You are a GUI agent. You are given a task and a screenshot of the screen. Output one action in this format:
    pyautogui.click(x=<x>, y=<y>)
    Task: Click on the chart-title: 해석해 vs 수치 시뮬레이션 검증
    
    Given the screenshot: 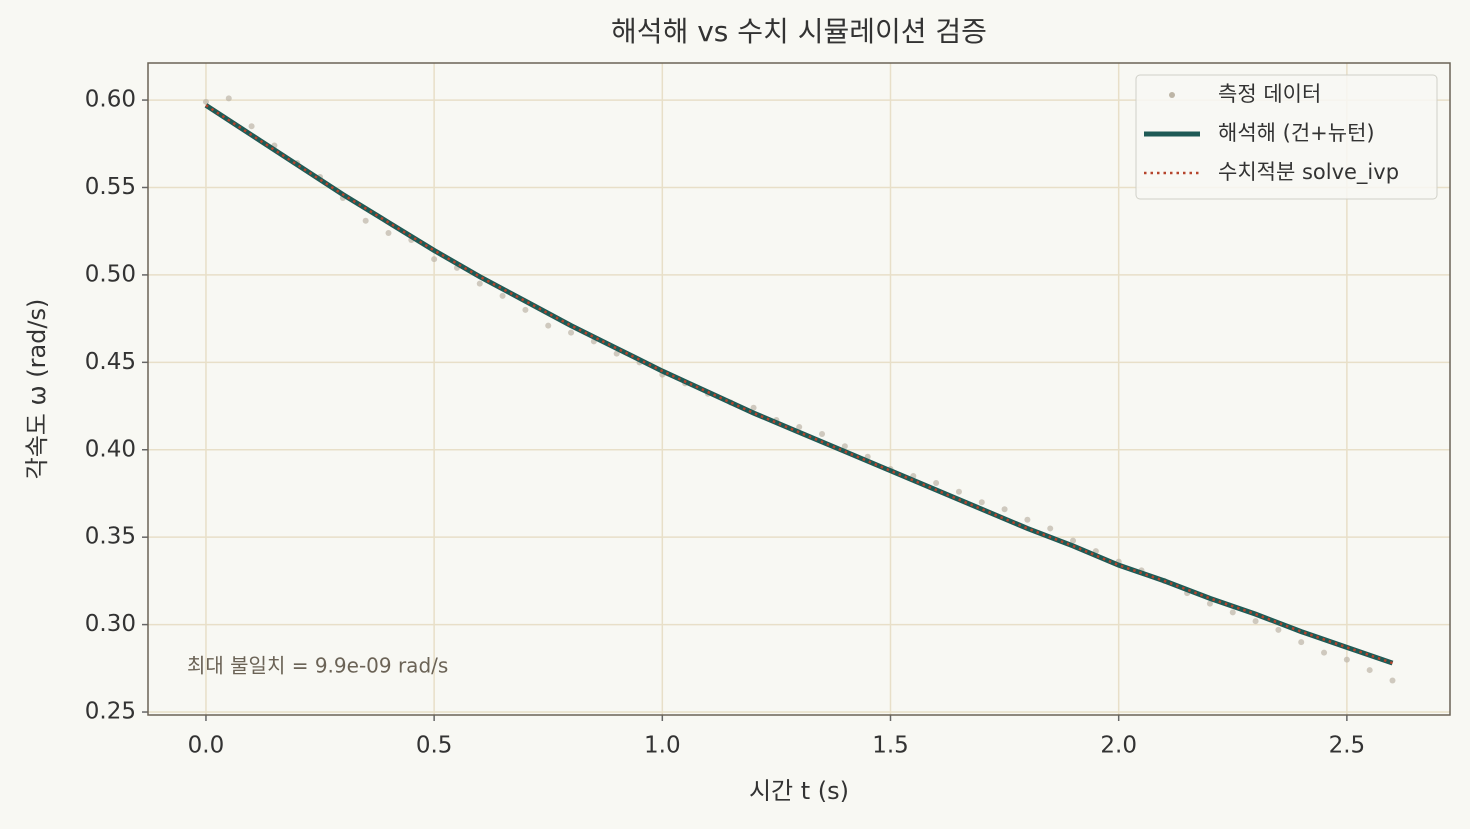 What is the action you would take?
    pyautogui.click(x=799, y=31)
    